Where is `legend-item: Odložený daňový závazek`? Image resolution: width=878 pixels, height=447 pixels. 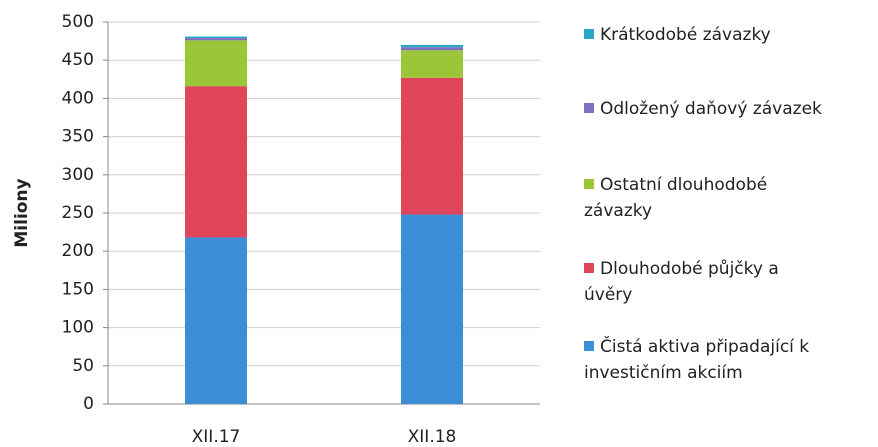 legend-item: Odložený daňový závazek is located at coordinates (729, 109).